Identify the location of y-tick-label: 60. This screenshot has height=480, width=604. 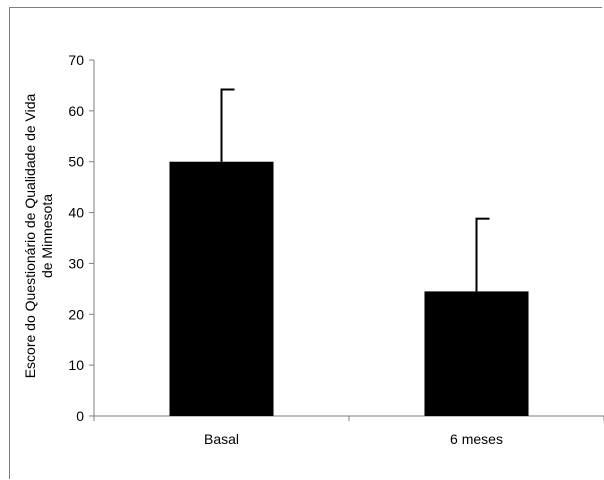
(76, 111).